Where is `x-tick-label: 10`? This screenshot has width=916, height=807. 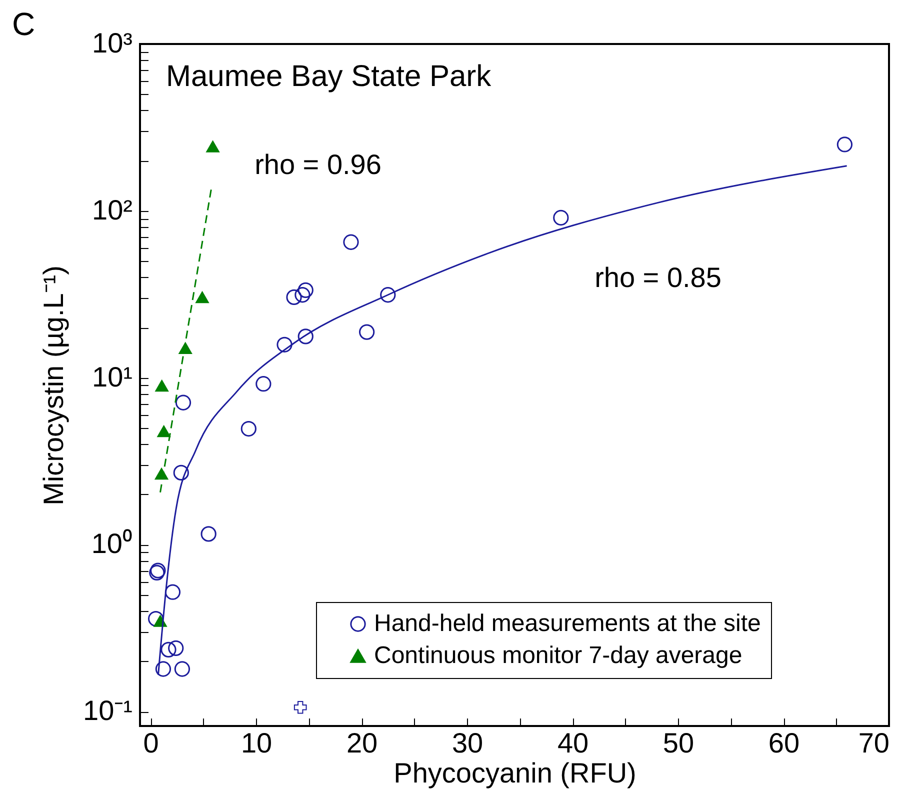
x-tick-label: 10 is located at coordinates (256, 743).